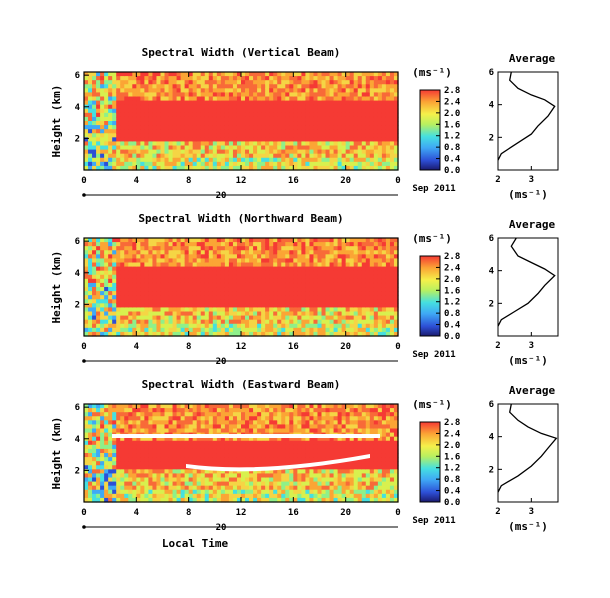 The height and width of the screenshot is (598, 610). I want to click on average-profile-line, so click(526, 282).